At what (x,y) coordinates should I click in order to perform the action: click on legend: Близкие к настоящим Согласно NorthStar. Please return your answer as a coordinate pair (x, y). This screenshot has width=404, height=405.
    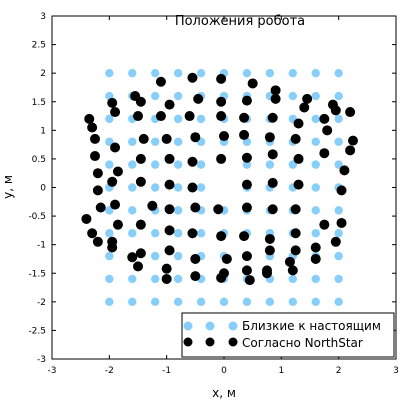
    Looking at the image, I should click on (288, 335).